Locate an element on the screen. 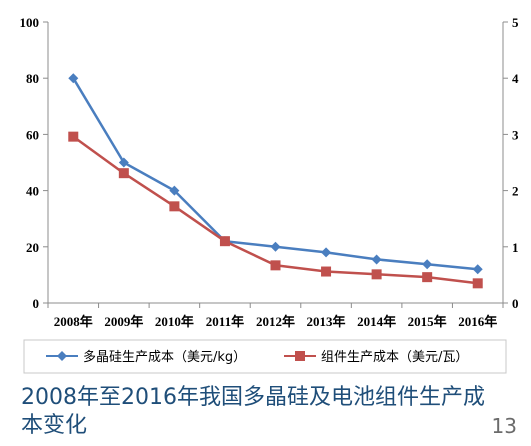  y-left-tick-label: 40 is located at coordinates (32, 191).